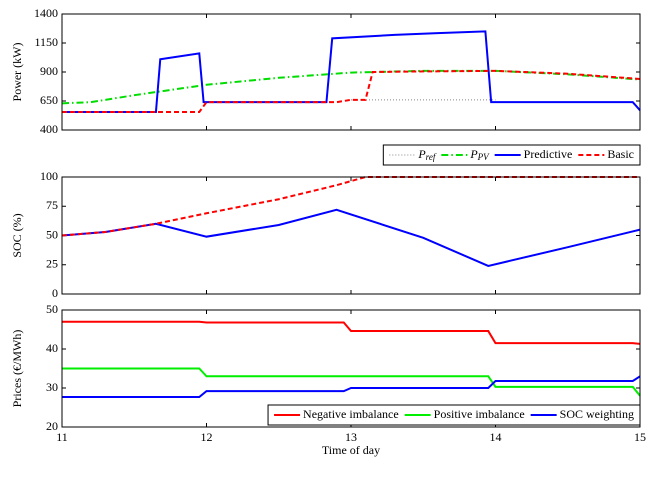  I want to click on legend-box, so click(454, 415).